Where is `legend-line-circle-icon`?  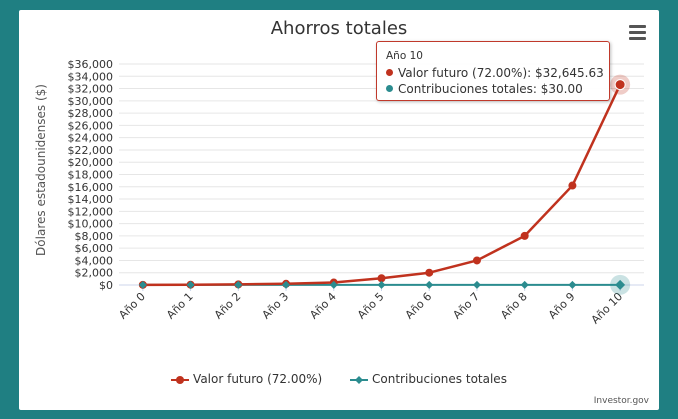
legend-line-circle-icon is located at coordinates (180, 380).